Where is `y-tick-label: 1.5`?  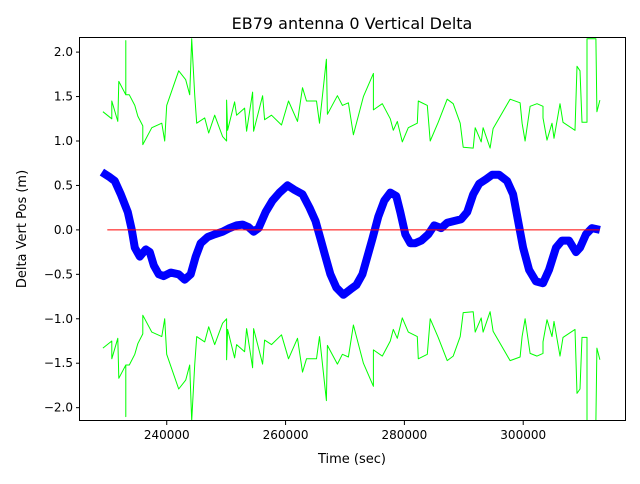
y-tick-label: 1.5 is located at coordinates (63, 97).